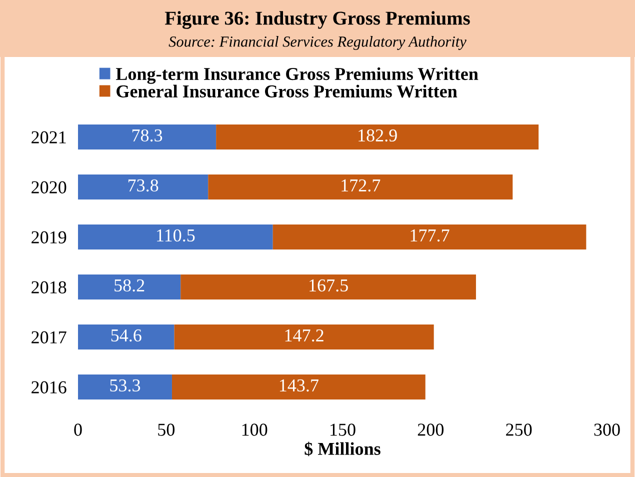 The height and width of the screenshot is (477, 635). I want to click on data-label: 172.7, so click(361, 185).